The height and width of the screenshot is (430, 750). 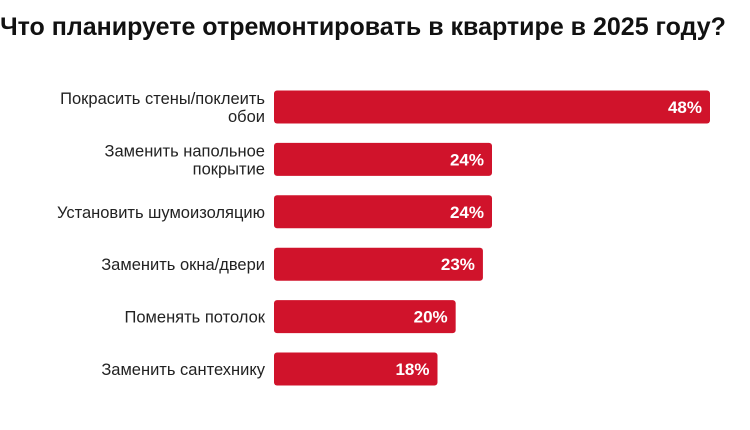 I want to click on bar-group: 18% Заменить сантехнику, so click(x=269, y=369).